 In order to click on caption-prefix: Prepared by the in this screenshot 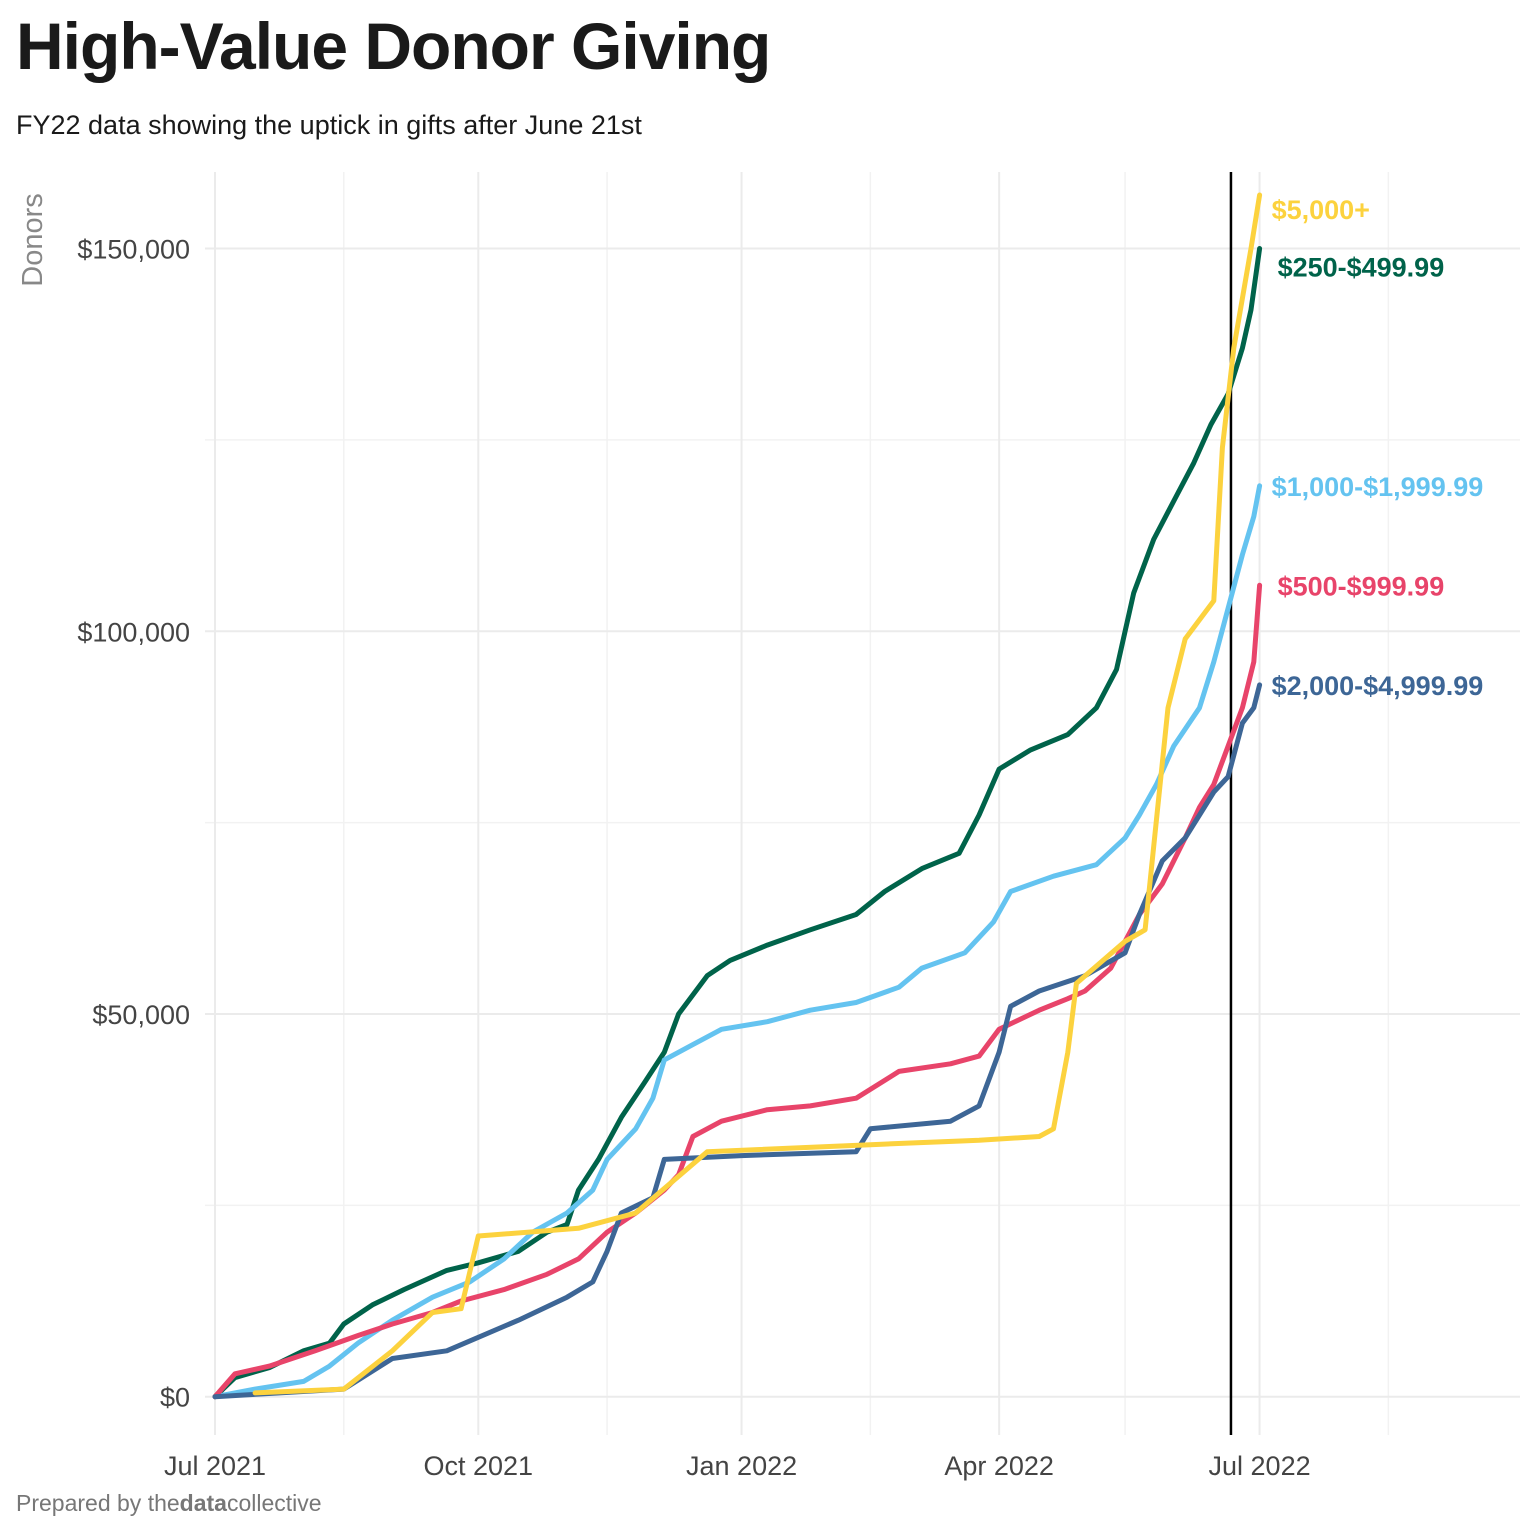, I will do `click(98, 1503)`.